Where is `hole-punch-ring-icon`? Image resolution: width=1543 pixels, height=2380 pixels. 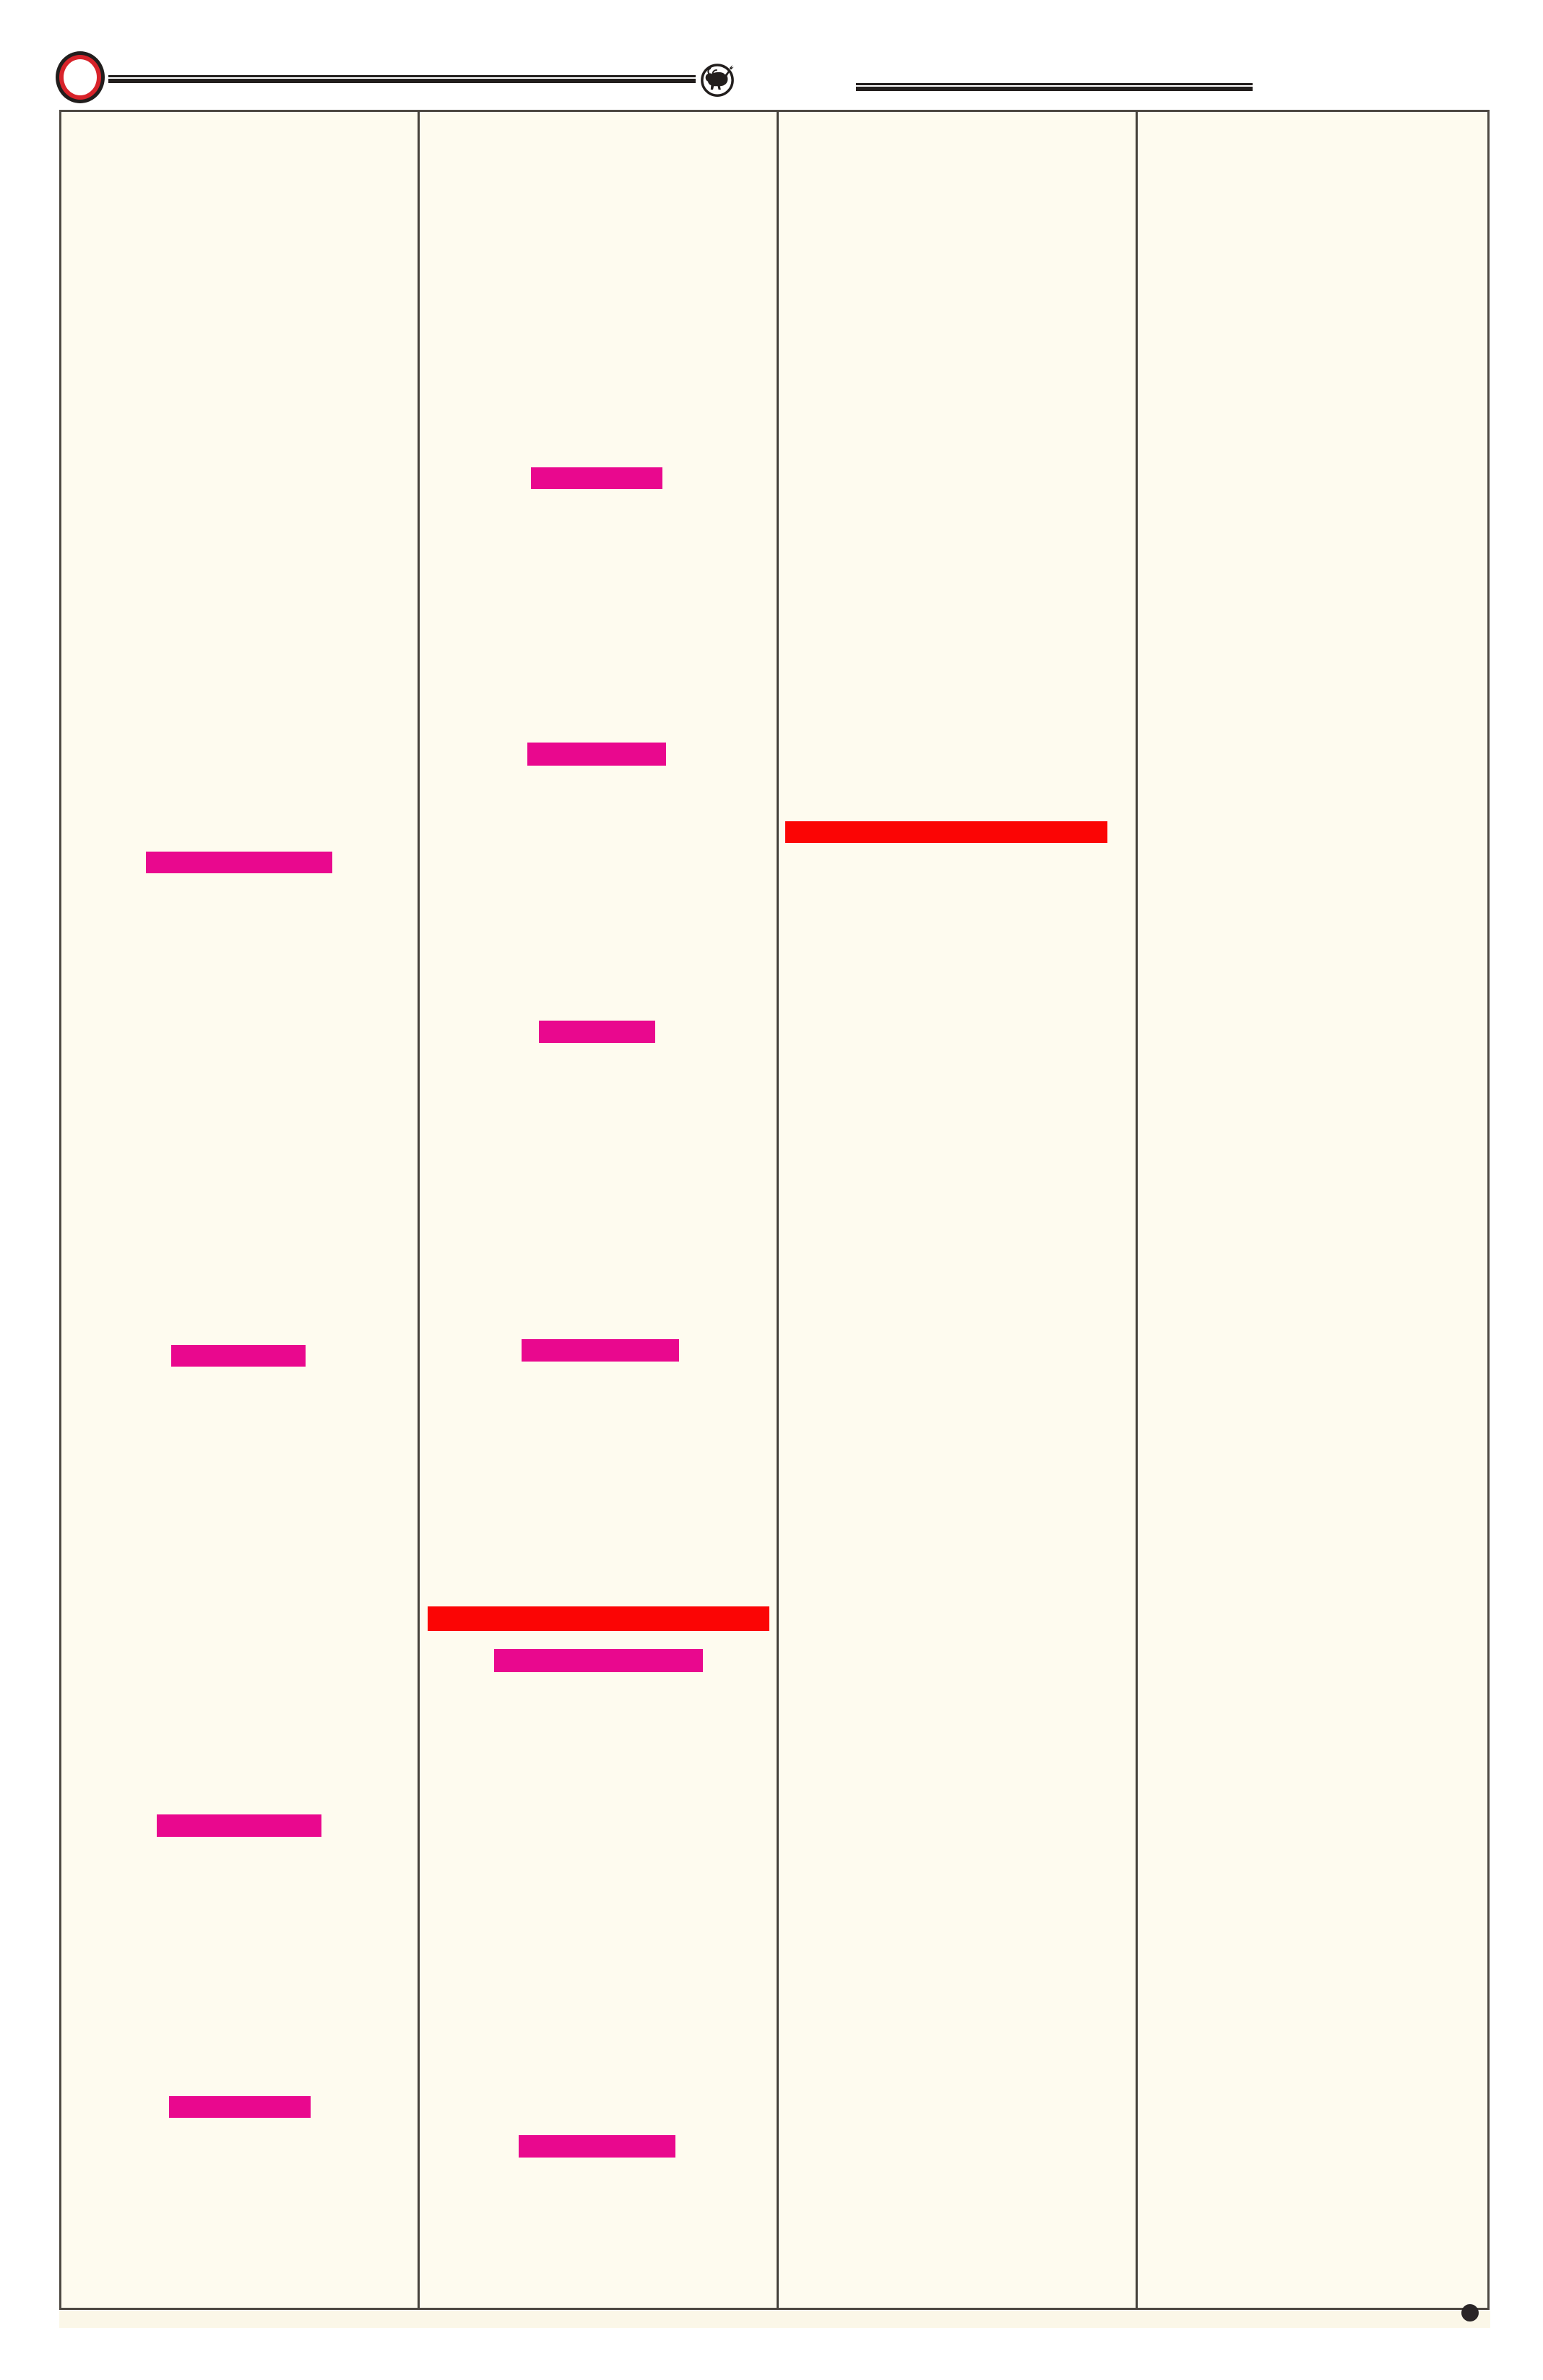
hole-punch-ring-icon is located at coordinates (80, 77).